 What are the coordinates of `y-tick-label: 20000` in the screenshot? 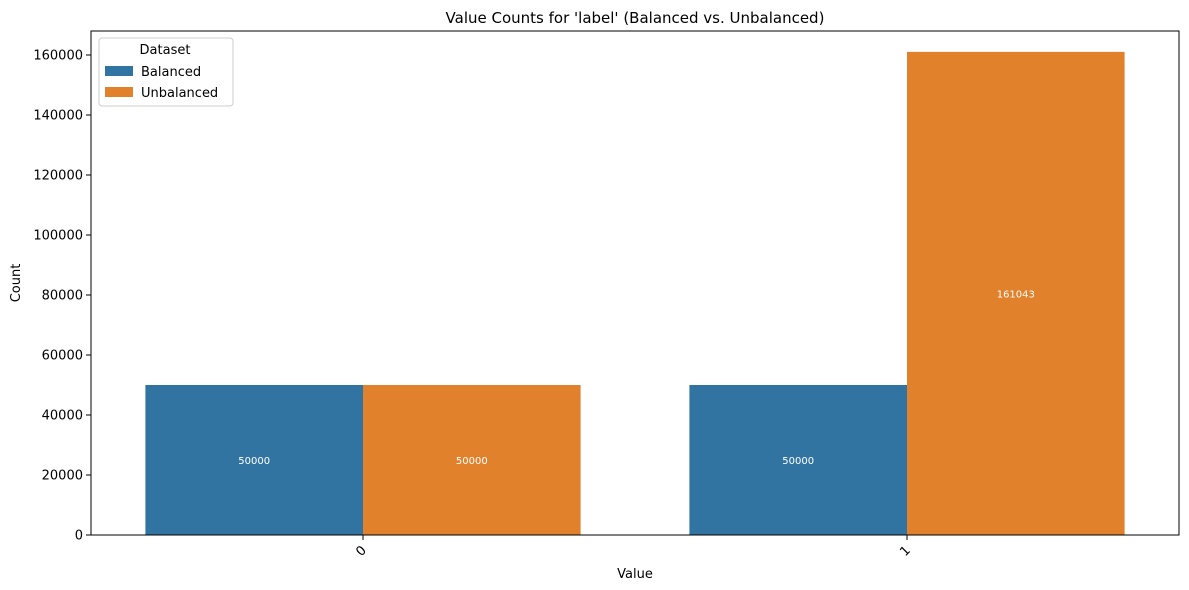 It's located at (62, 476).